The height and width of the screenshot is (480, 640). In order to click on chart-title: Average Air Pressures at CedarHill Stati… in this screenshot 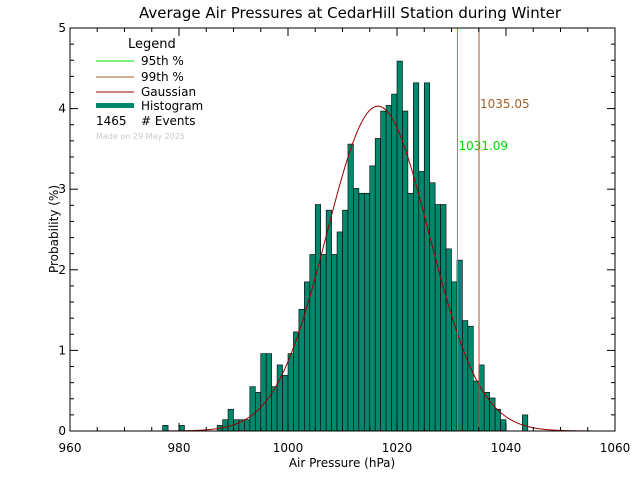, I will do `click(350, 13)`.